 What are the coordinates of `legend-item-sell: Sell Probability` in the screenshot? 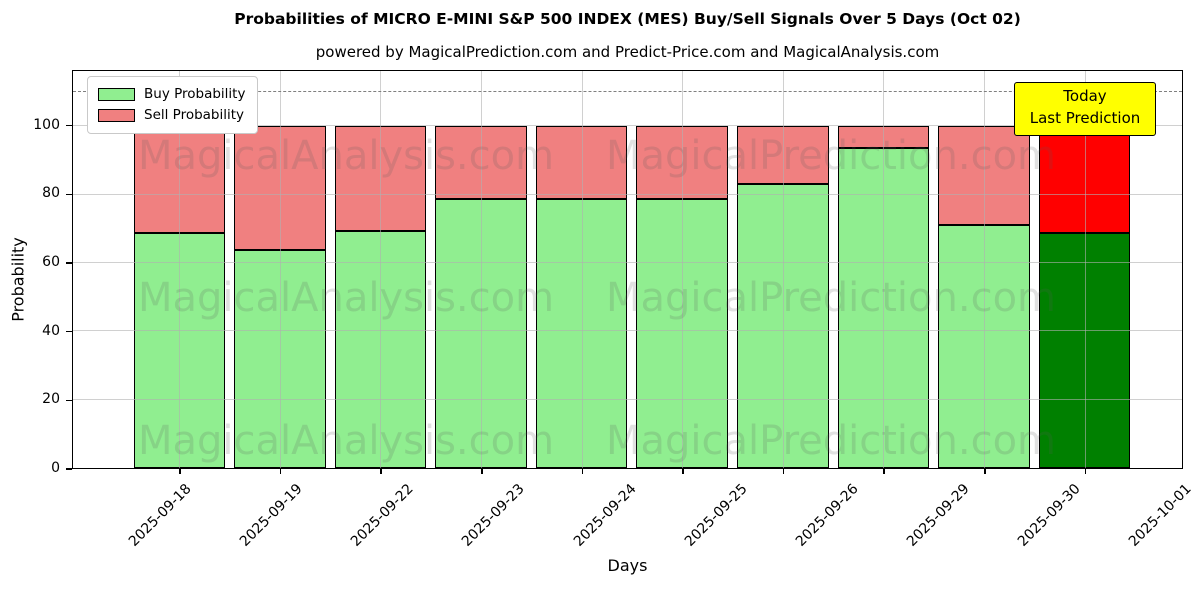 It's located at (171, 115).